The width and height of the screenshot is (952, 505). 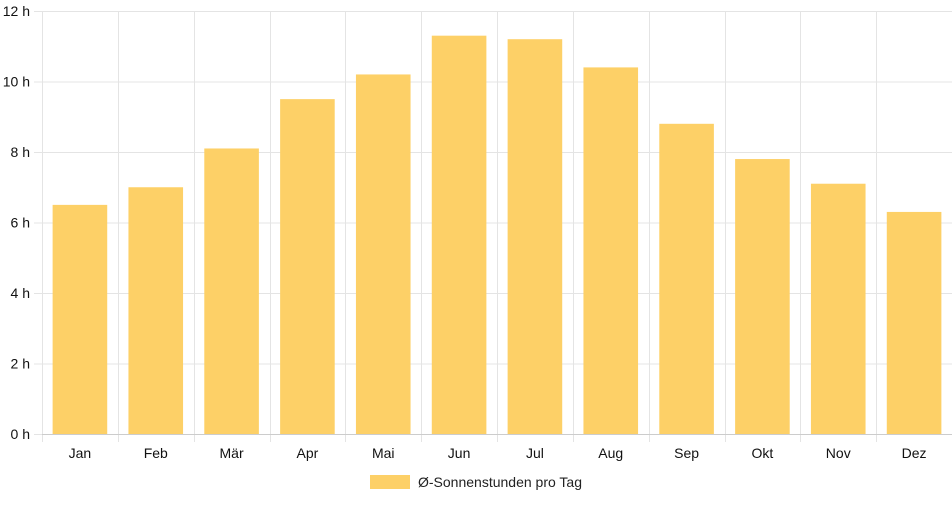 What do you see at coordinates (80, 453) in the screenshot?
I see `x-tick-label: Jan` at bounding box center [80, 453].